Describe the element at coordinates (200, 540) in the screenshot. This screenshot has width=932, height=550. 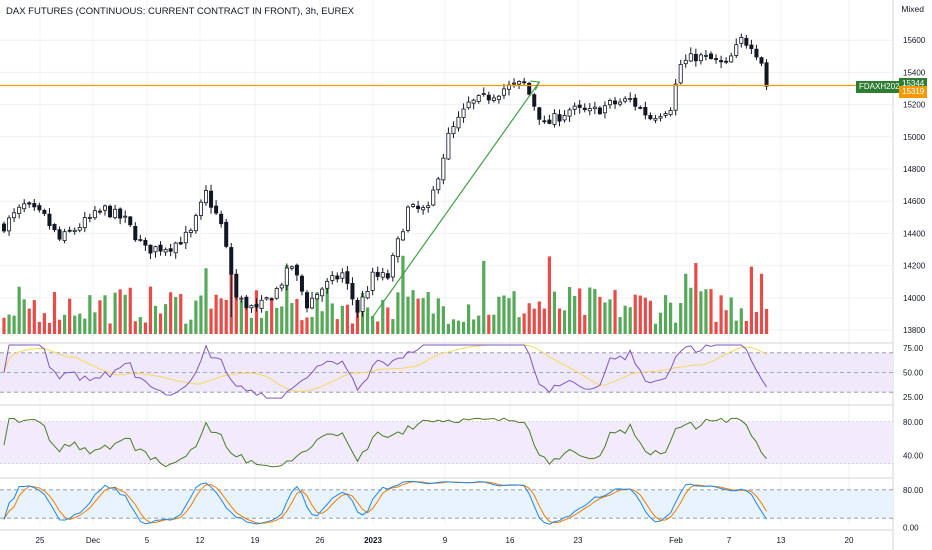
I see `time-axis-label: 12` at that location.